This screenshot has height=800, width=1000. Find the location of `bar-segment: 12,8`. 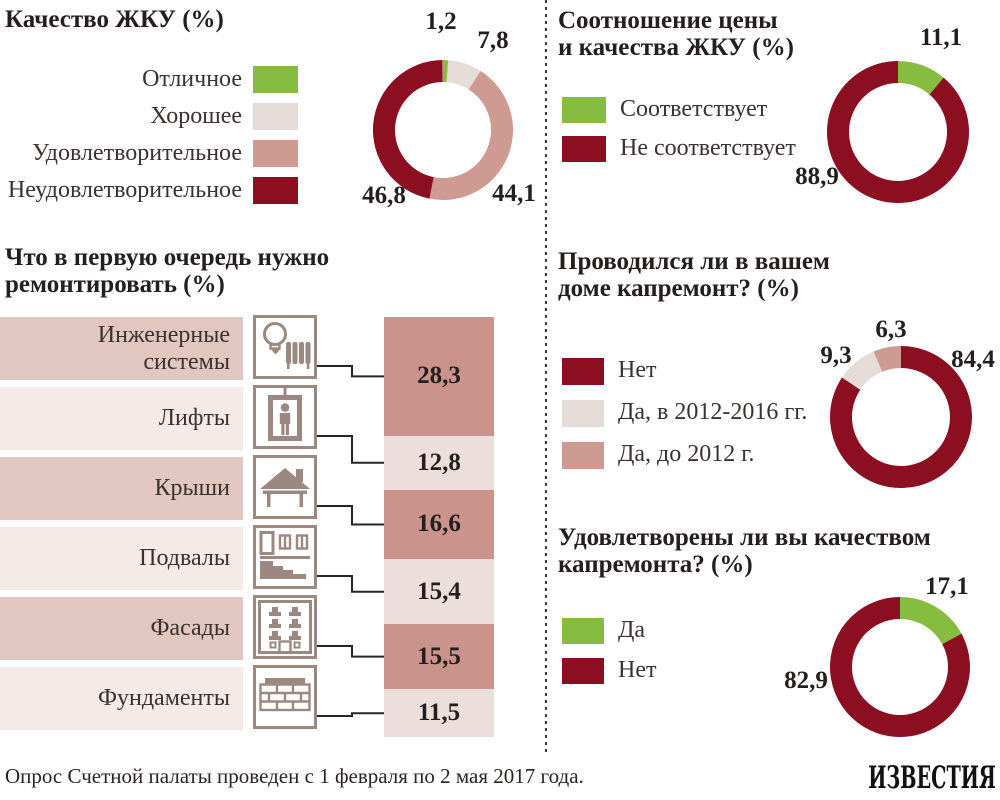

bar-segment: 12,8 is located at coordinates (439, 462).